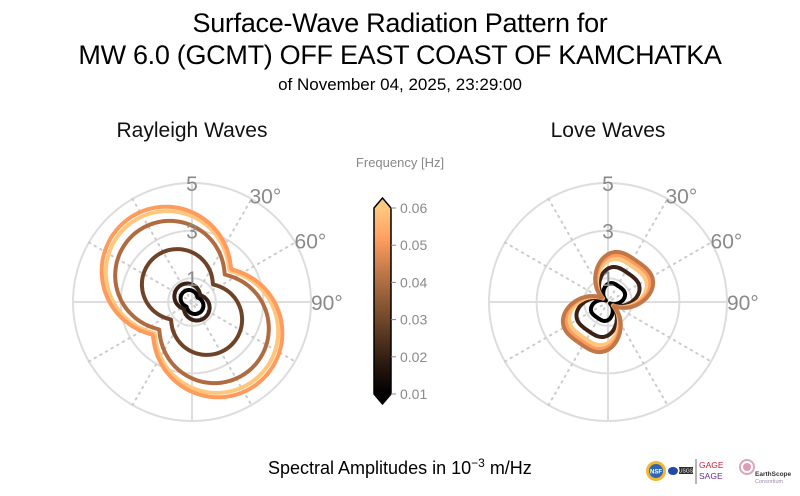 This screenshot has width=800, height=496. What do you see at coordinates (370, 468) in the screenshot?
I see `caption-prefix: Spectral Amplitudes in 10` at bounding box center [370, 468].